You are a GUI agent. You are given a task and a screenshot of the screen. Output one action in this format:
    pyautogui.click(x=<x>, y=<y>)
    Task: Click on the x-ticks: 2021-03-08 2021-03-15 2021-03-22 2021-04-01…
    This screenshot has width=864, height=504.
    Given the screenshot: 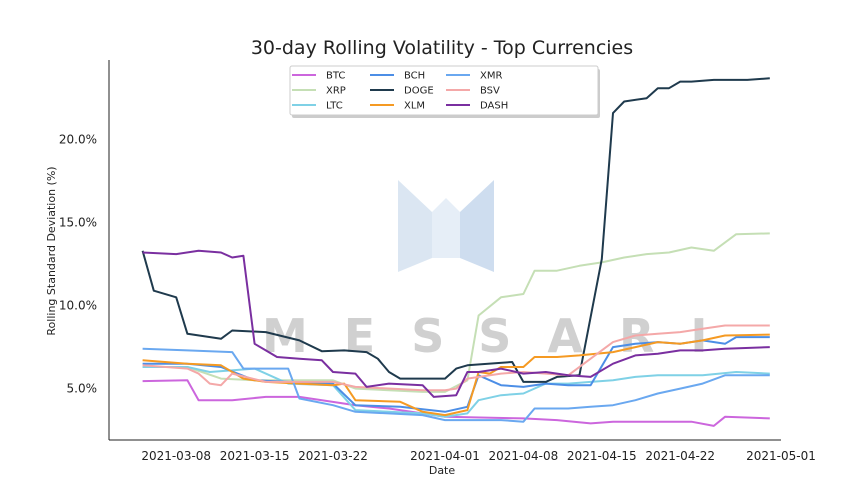 What is the action you would take?
    pyautogui.click(x=478, y=456)
    